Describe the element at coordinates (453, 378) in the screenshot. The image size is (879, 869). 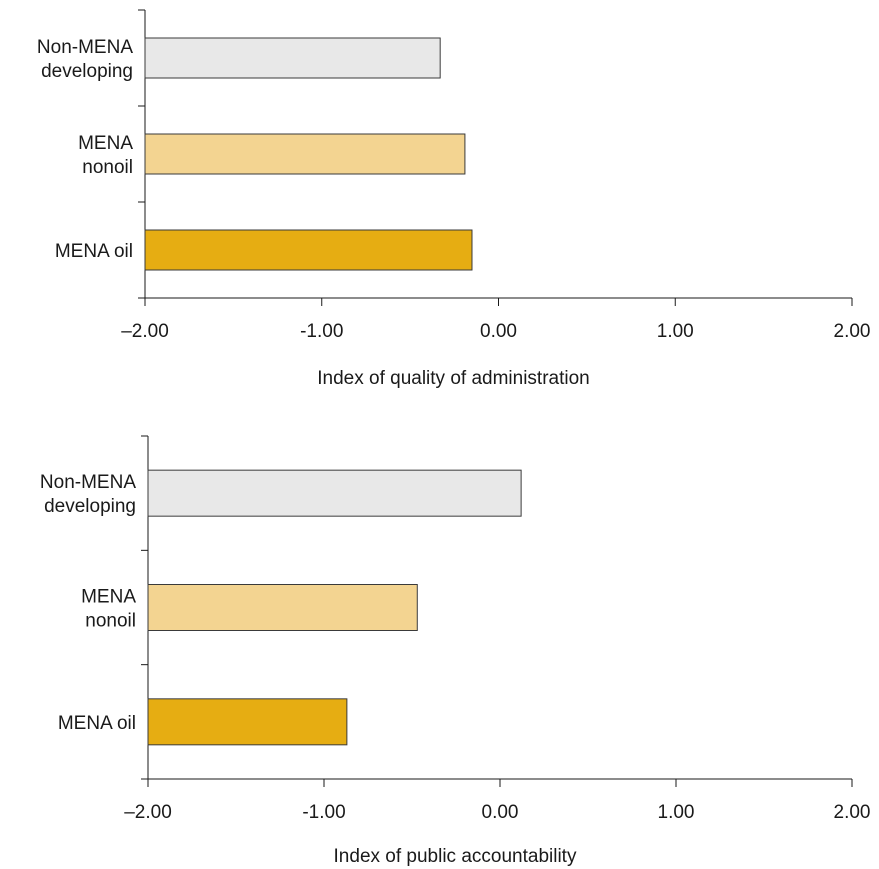
I see `x-axis-title: Index of quality of administration` at that location.